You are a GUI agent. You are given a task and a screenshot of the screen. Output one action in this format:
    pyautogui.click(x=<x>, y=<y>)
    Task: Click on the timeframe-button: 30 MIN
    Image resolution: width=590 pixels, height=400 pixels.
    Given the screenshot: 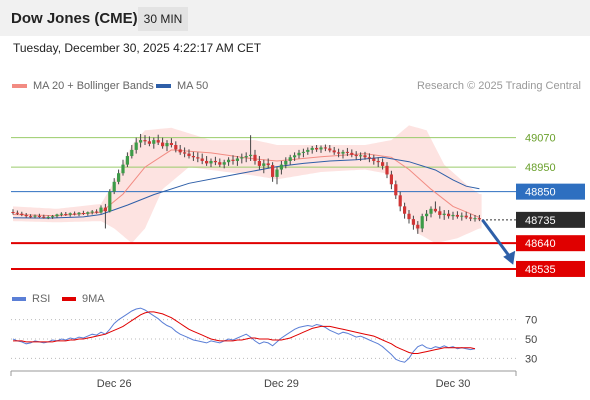 What is the action you would take?
    pyautogui.click(x=163, y=19)
    